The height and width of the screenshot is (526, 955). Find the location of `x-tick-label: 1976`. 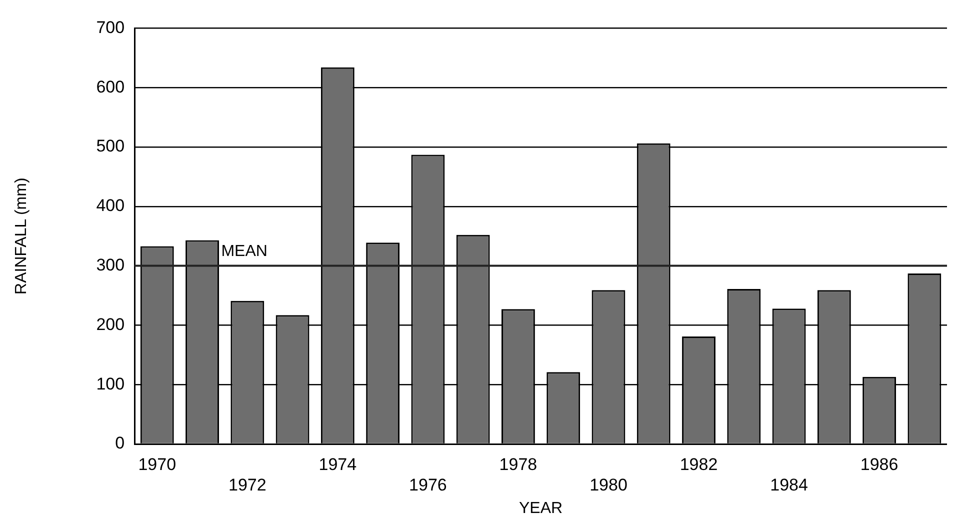

x-tick-label: 1976 is located at coordinates (428, 484).